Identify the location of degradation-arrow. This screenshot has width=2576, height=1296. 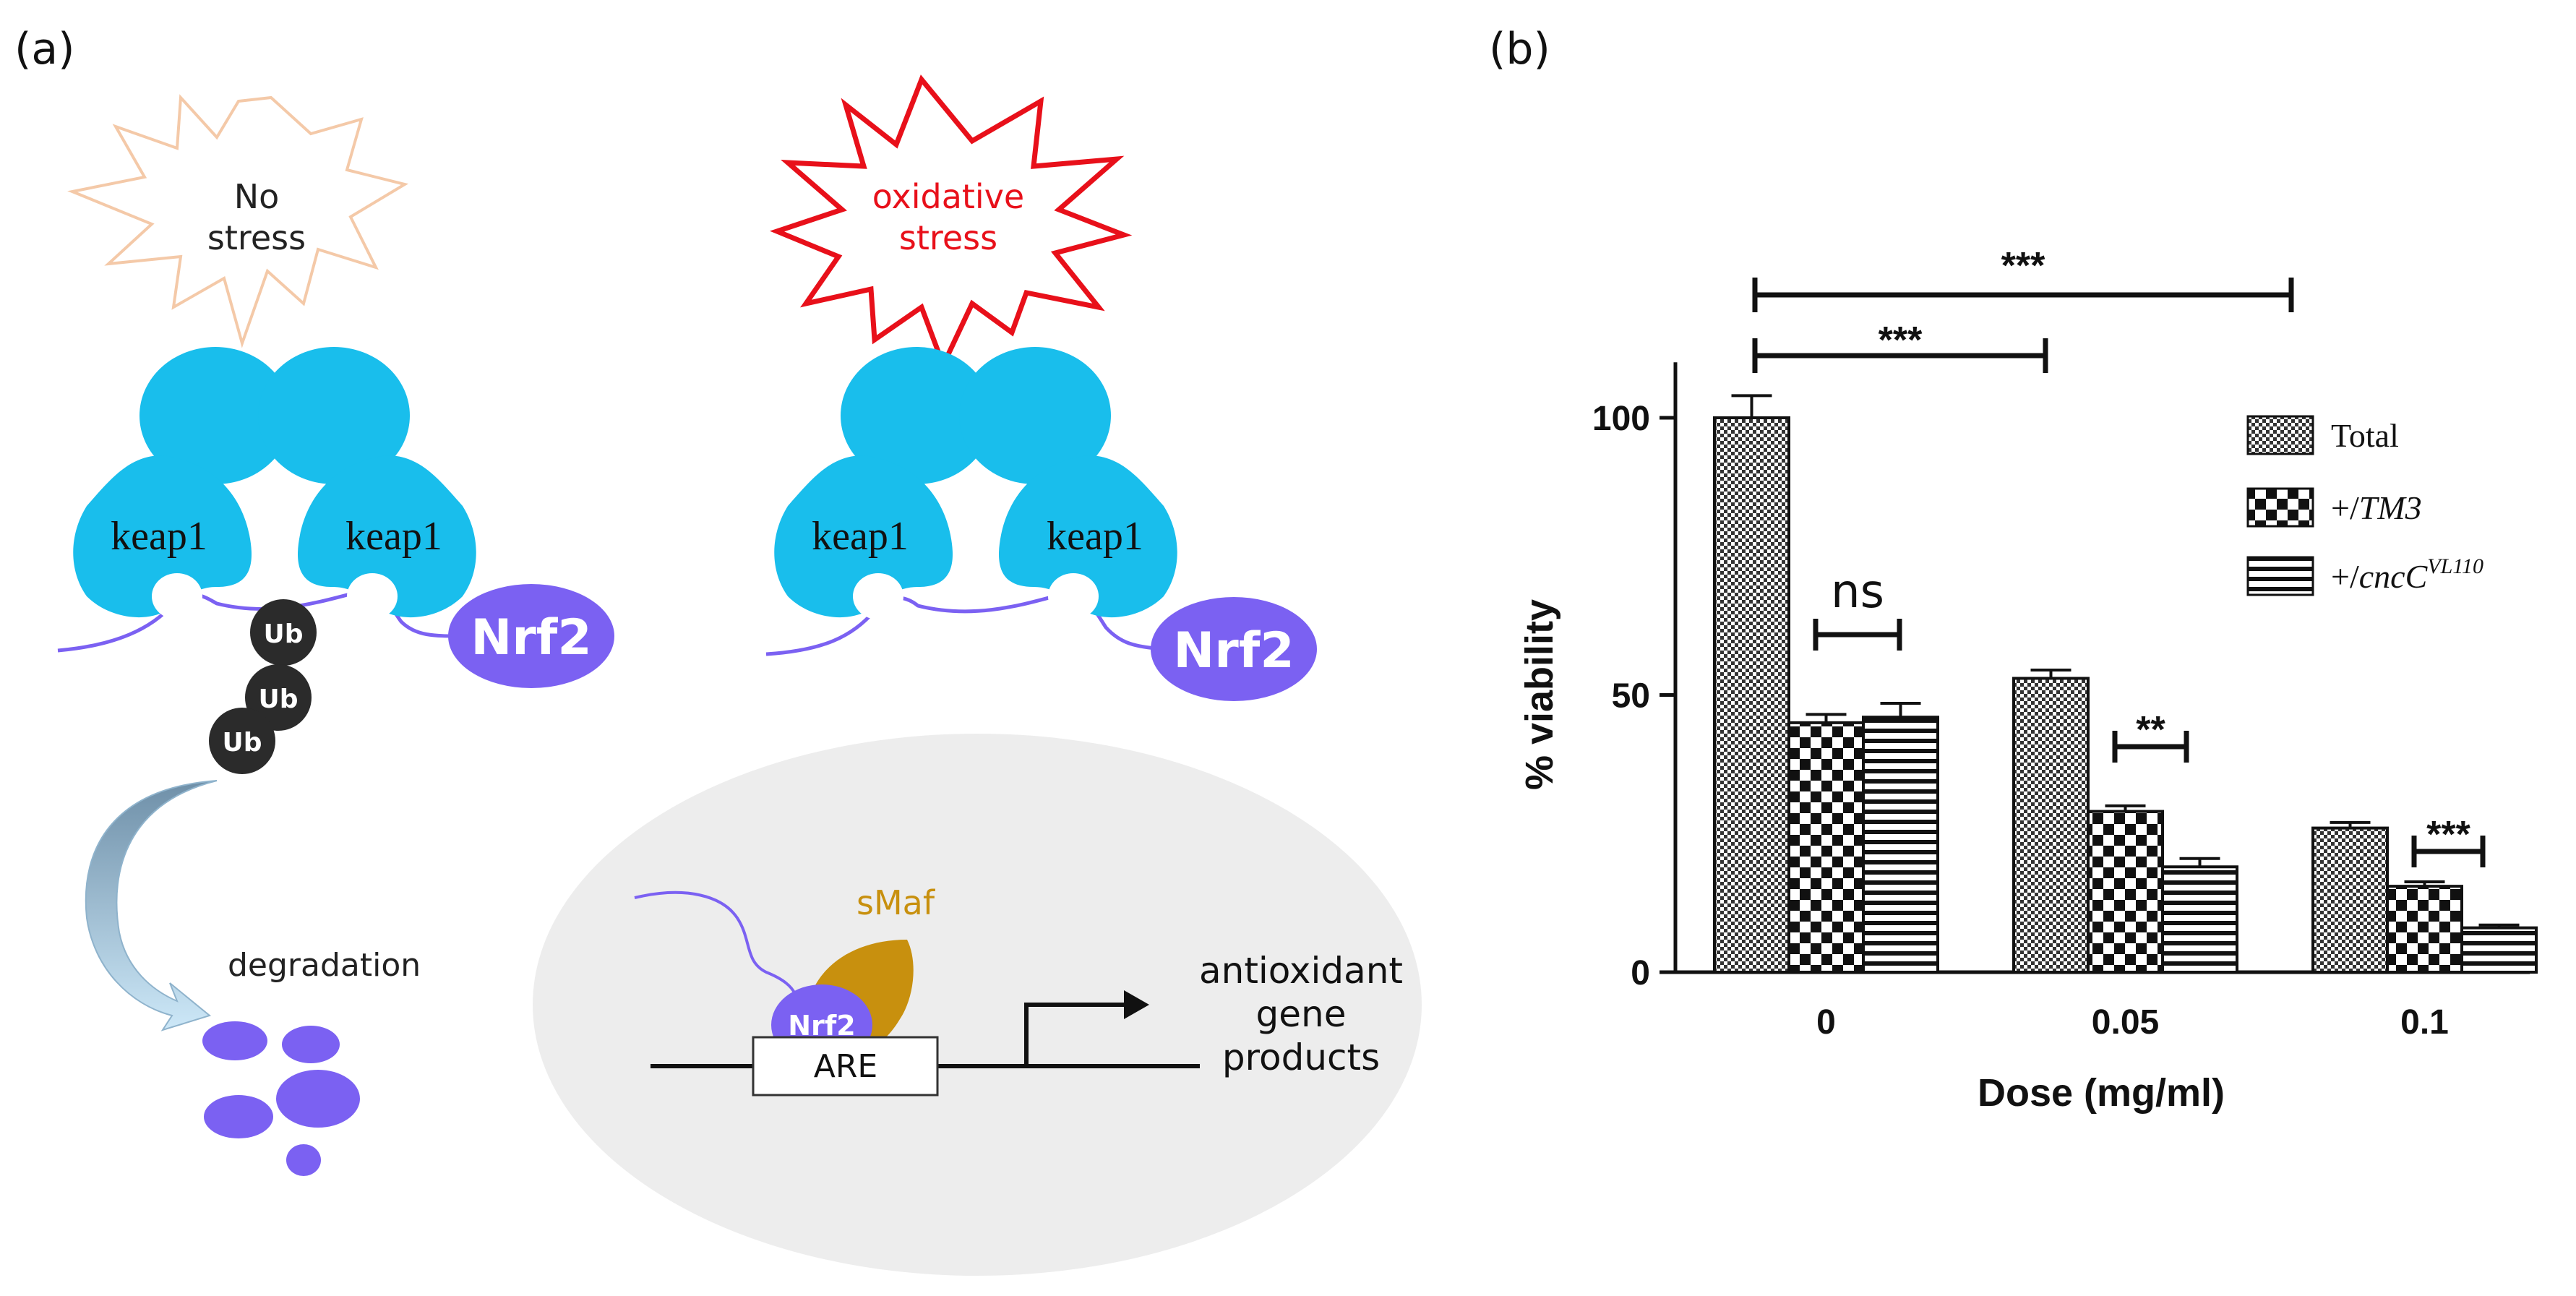
(152, 906).